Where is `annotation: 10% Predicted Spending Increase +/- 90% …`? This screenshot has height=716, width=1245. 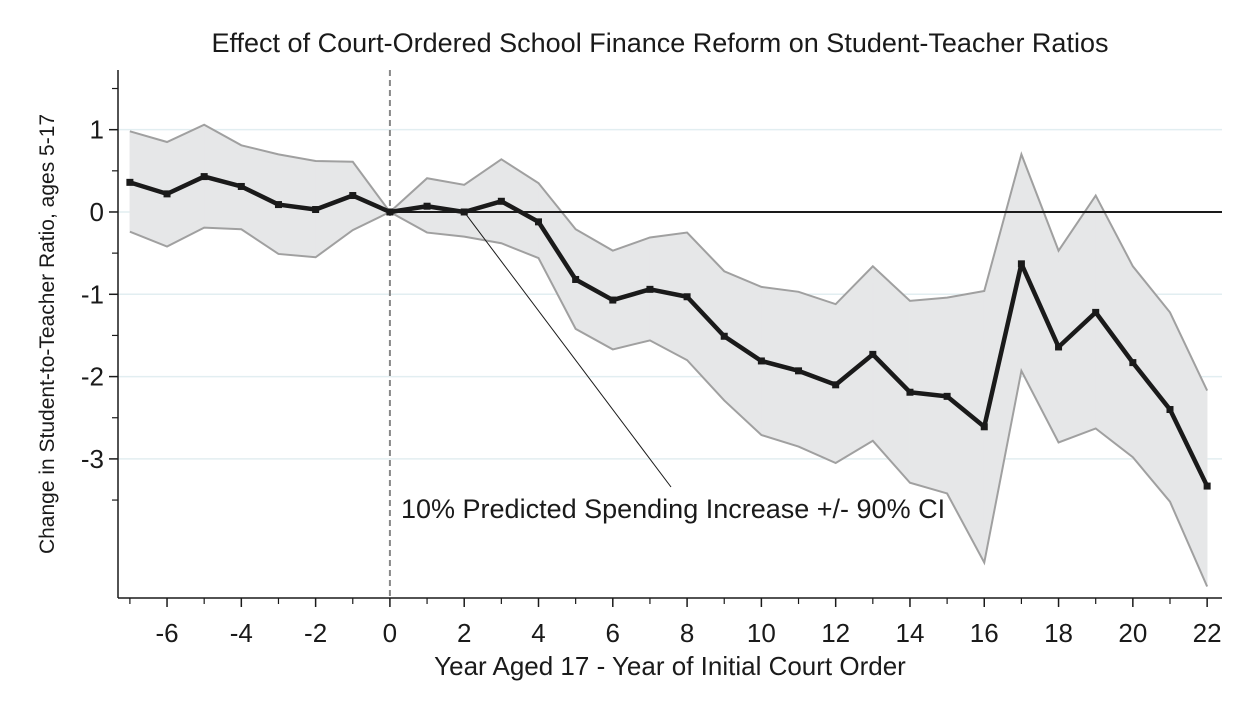 annotation: 10% Predicted Spending Increase +/- 90% … is located at coordinates (673, 509).